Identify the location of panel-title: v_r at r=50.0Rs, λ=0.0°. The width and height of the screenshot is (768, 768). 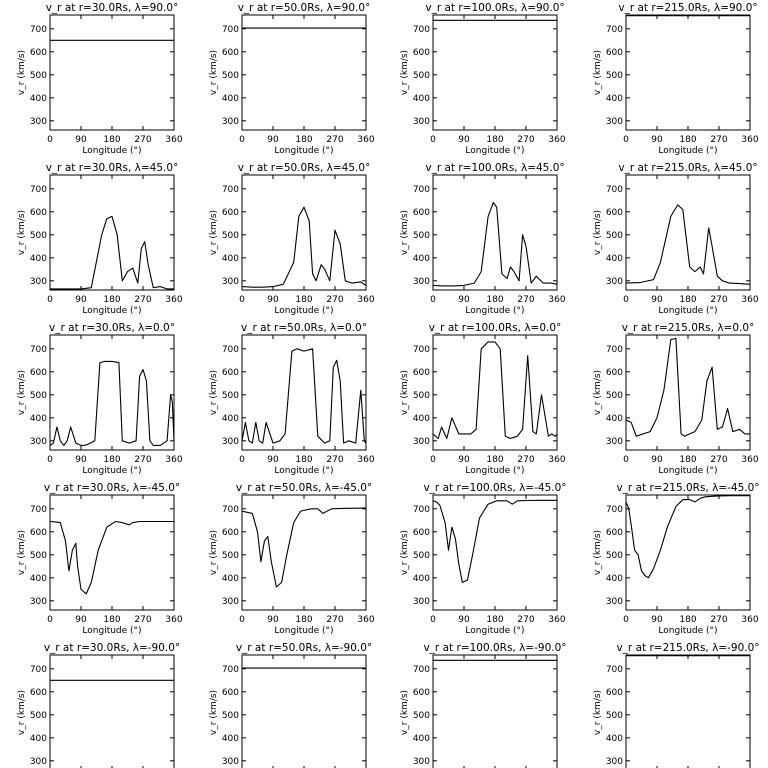
(304, 328).